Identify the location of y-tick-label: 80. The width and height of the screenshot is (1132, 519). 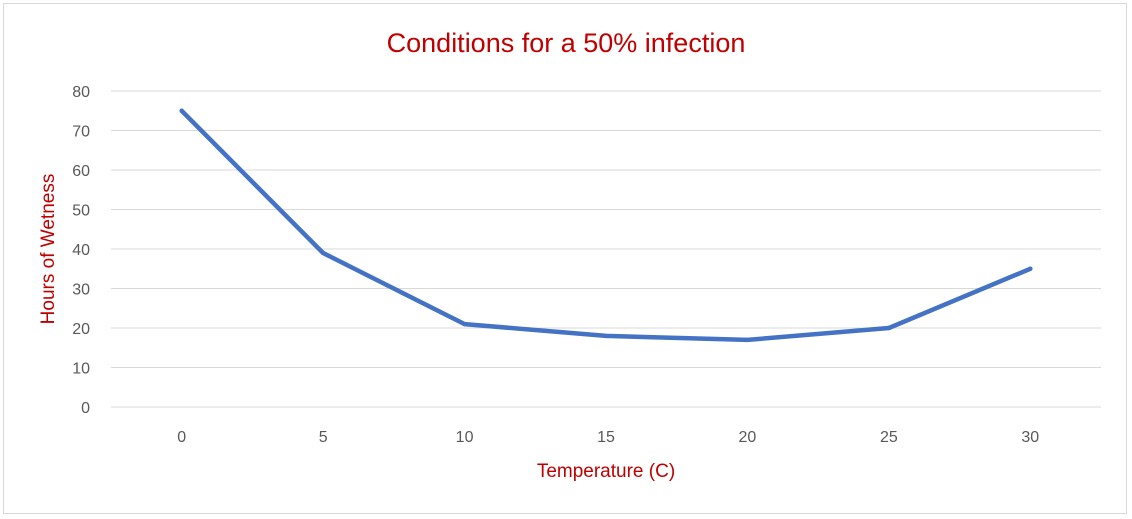
(81, 92).